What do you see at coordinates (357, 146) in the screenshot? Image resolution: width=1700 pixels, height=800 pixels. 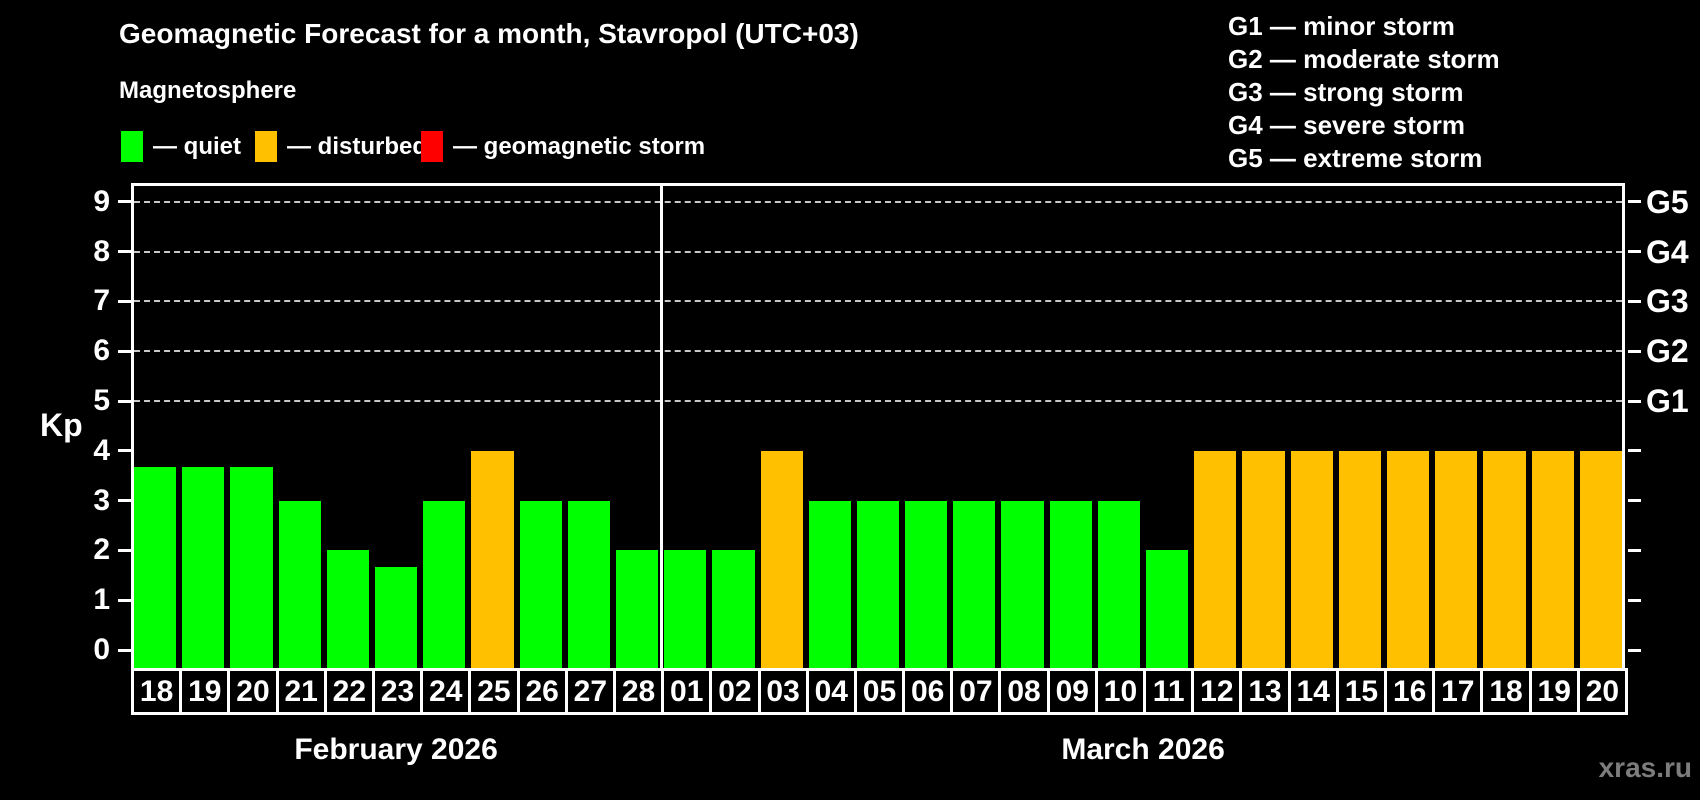 I see `legend-label-disturbed: — disturbed` at bounding box center [357, 146].